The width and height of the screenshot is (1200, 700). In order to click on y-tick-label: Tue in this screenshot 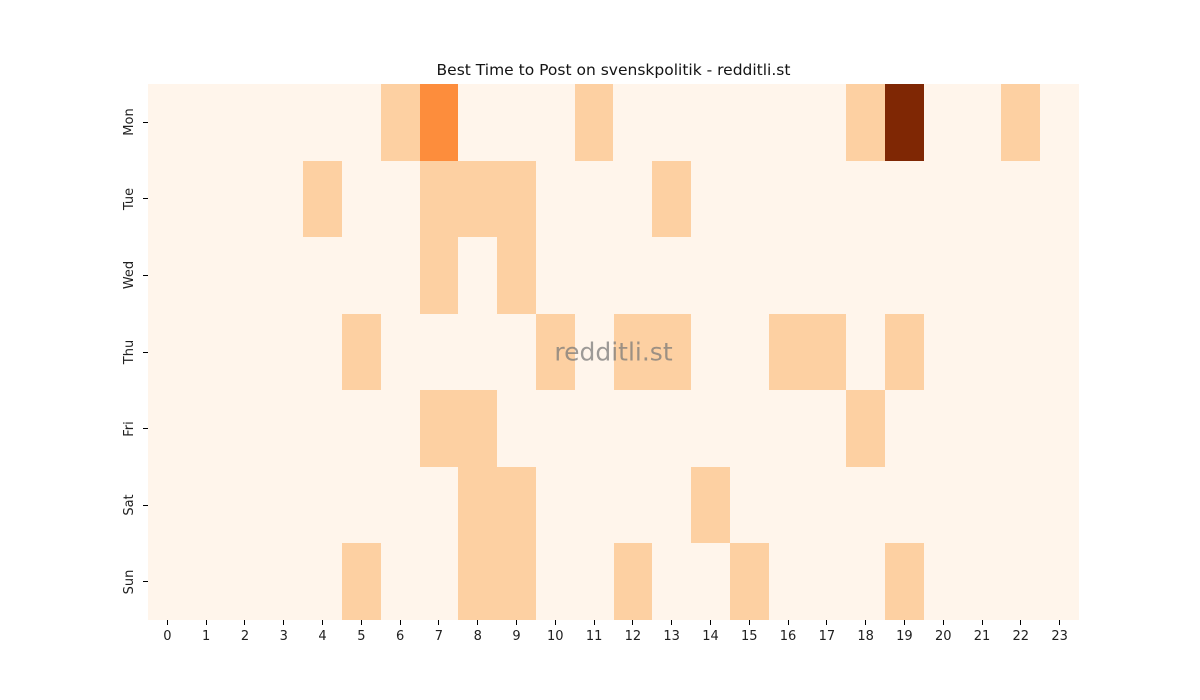, I will do `click(129, 198)`.